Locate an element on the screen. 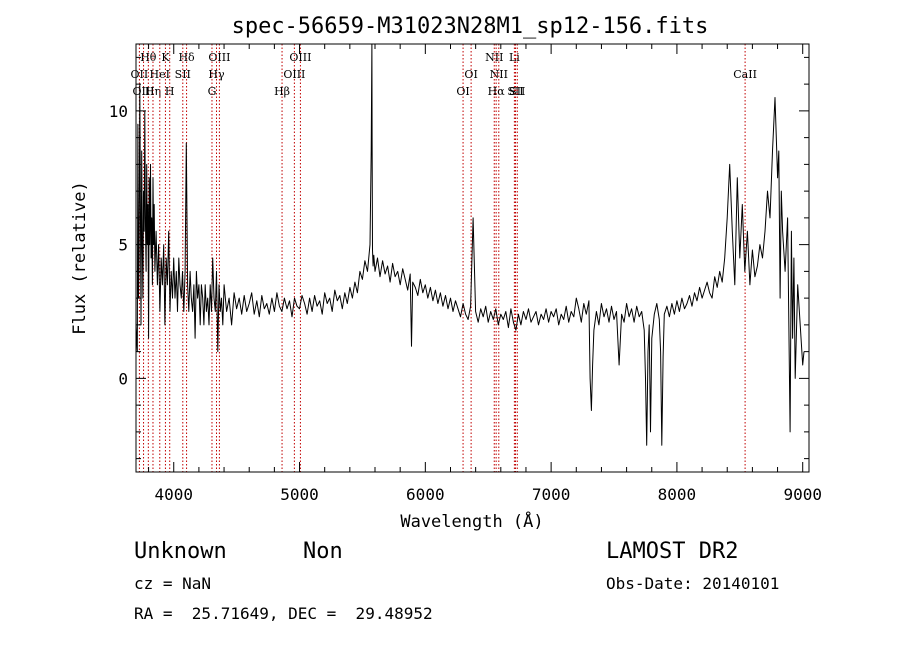 The image size is (900, 649). y-tick-label: 5 is located at coordinates (123, 245).